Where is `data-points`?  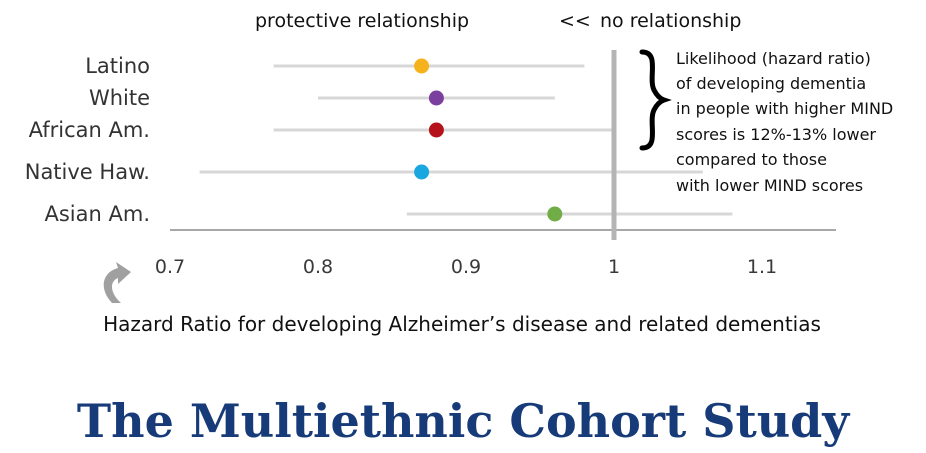
data-points is located at coordinates (488, 140).